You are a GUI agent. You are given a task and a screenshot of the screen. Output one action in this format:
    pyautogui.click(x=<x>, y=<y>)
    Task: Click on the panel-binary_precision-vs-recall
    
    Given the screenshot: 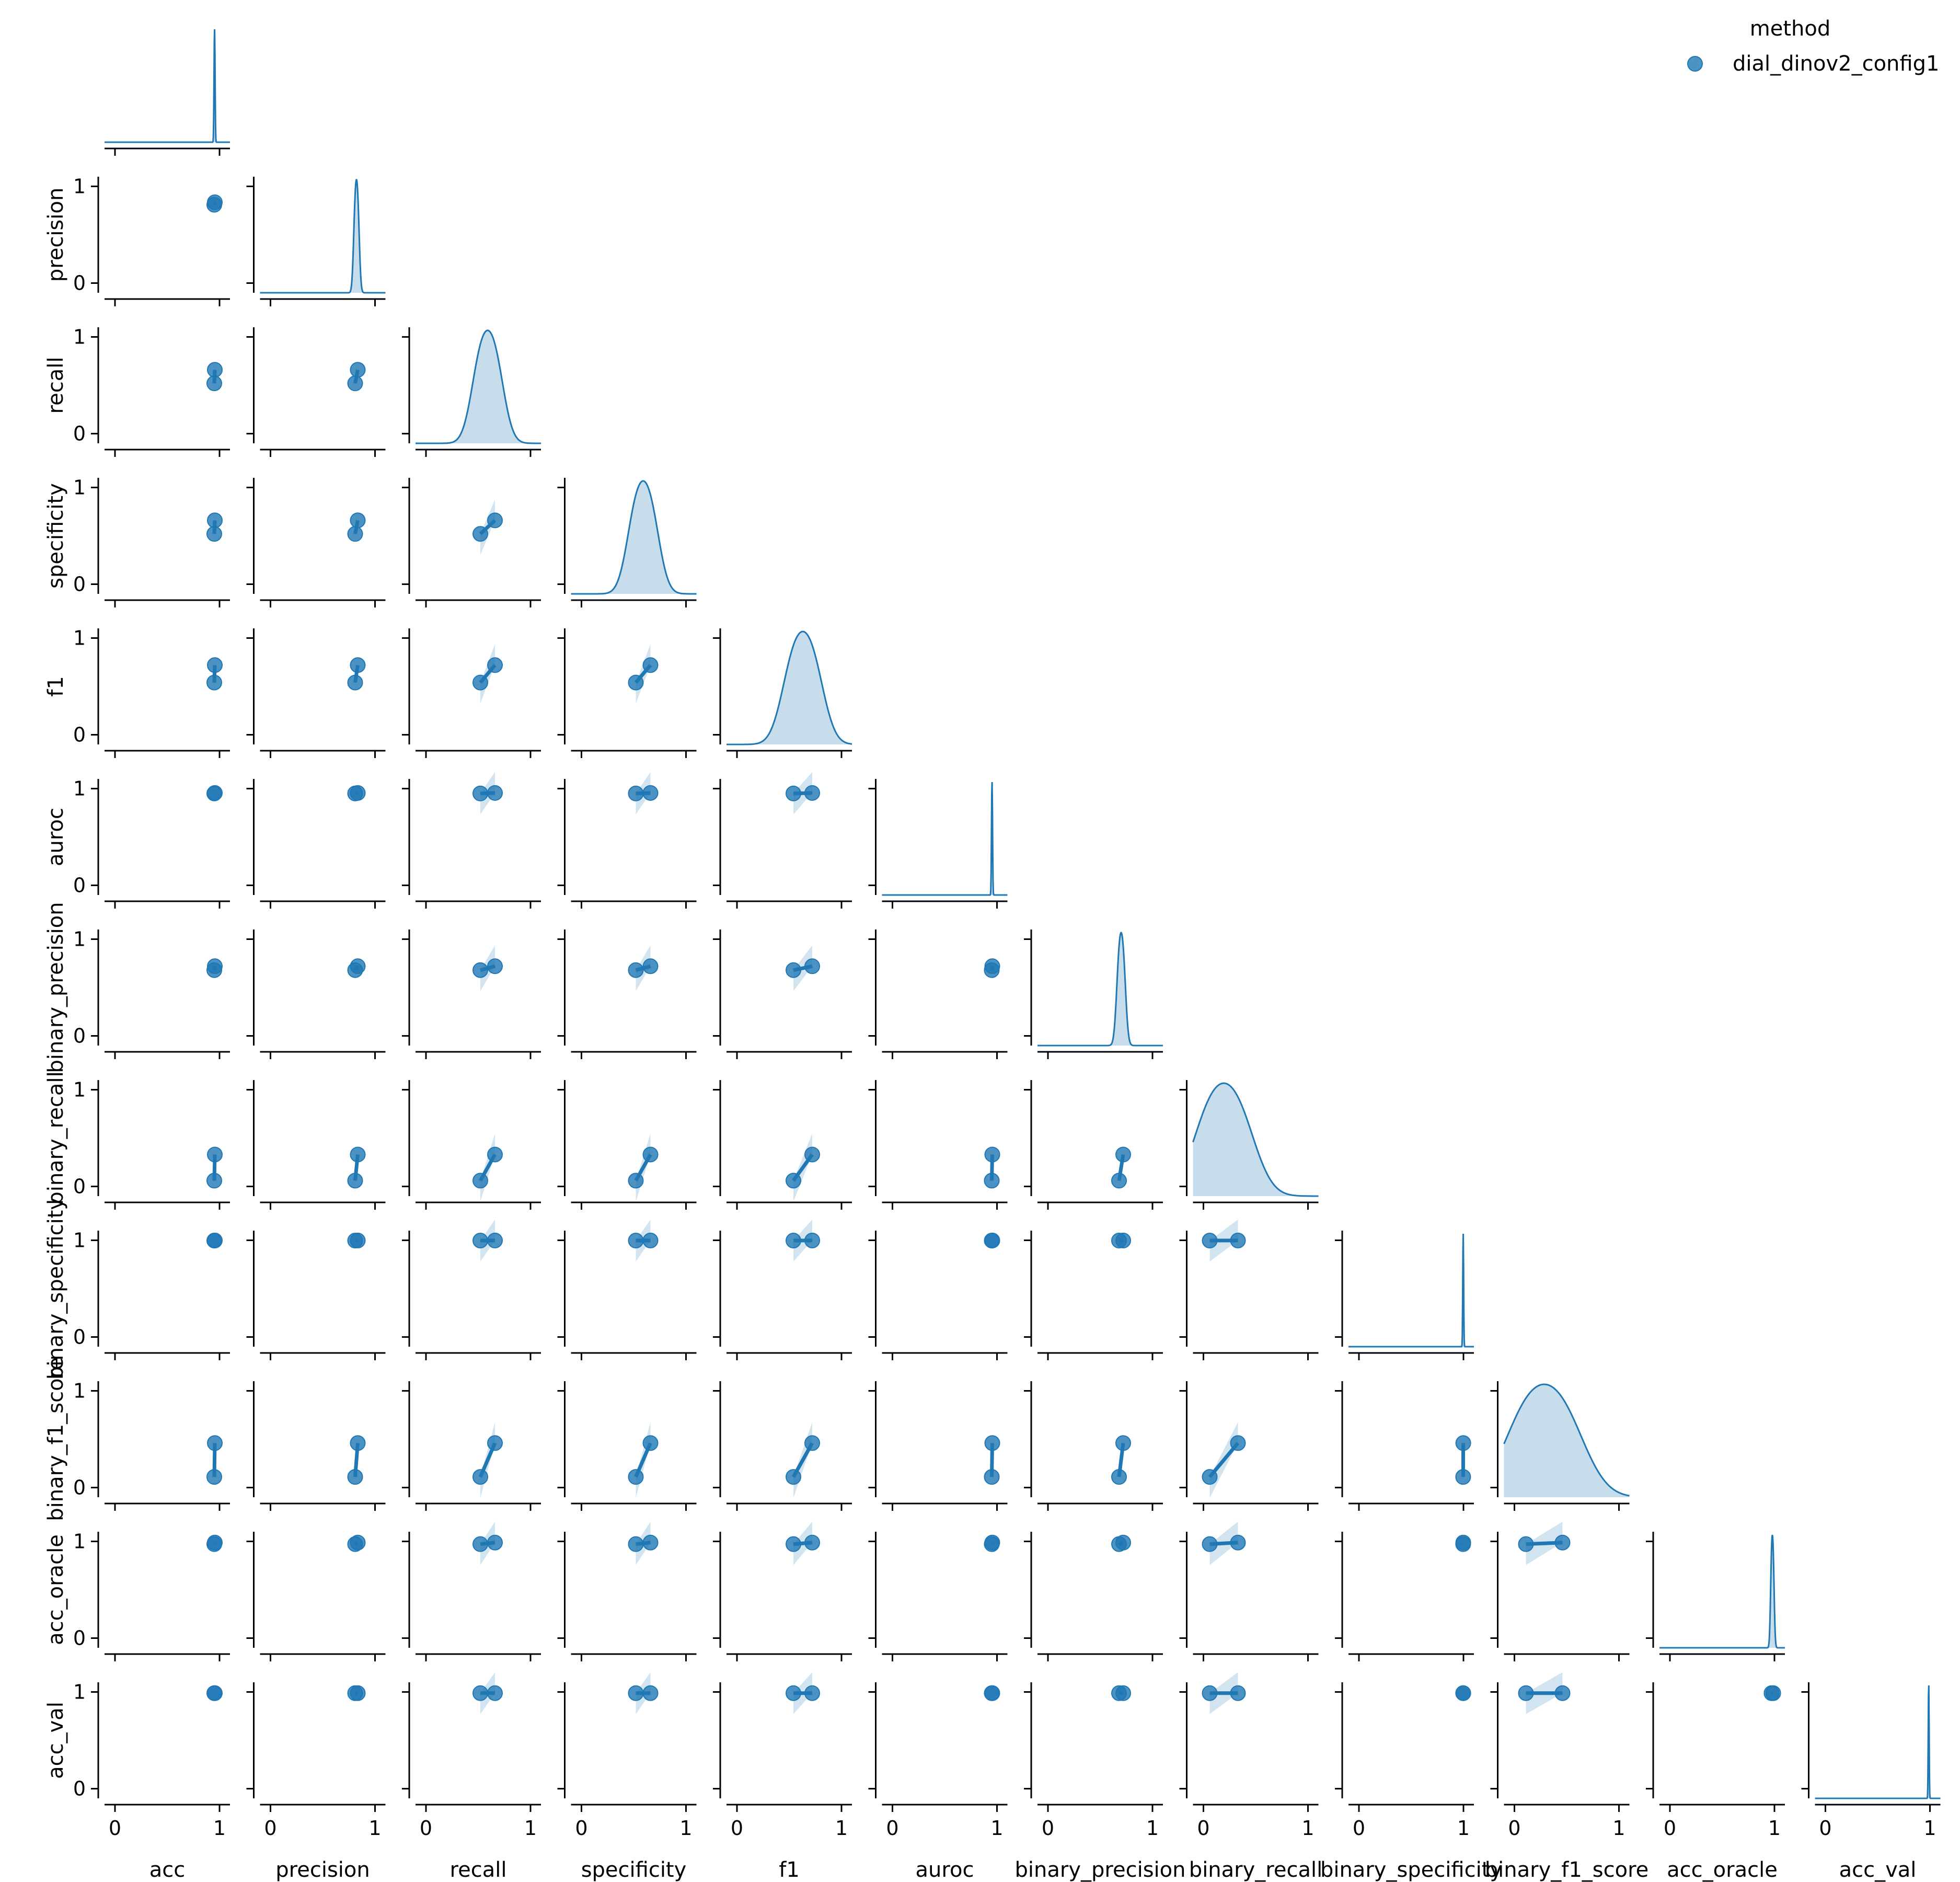 What is the action you would take?
    pyautogui.click(x=471, y=994)
    